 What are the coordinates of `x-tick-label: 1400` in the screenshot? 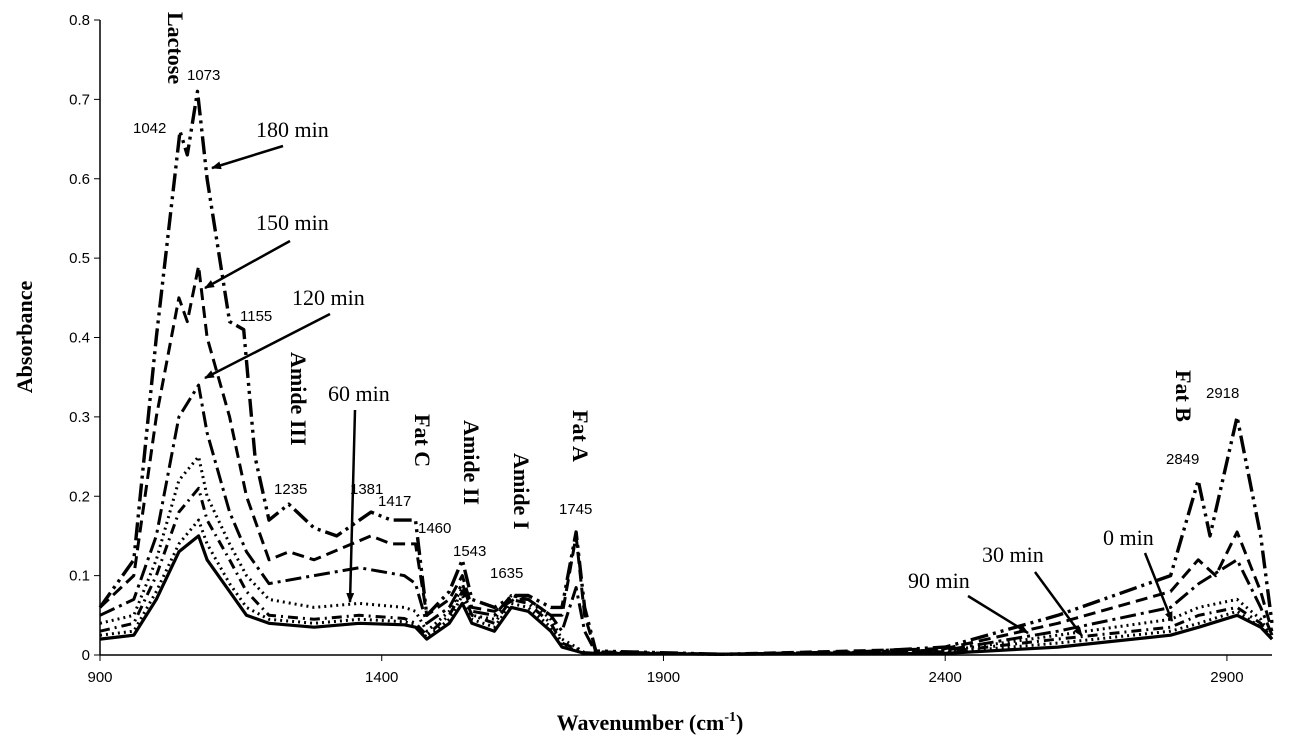 It's located at (381, 677).